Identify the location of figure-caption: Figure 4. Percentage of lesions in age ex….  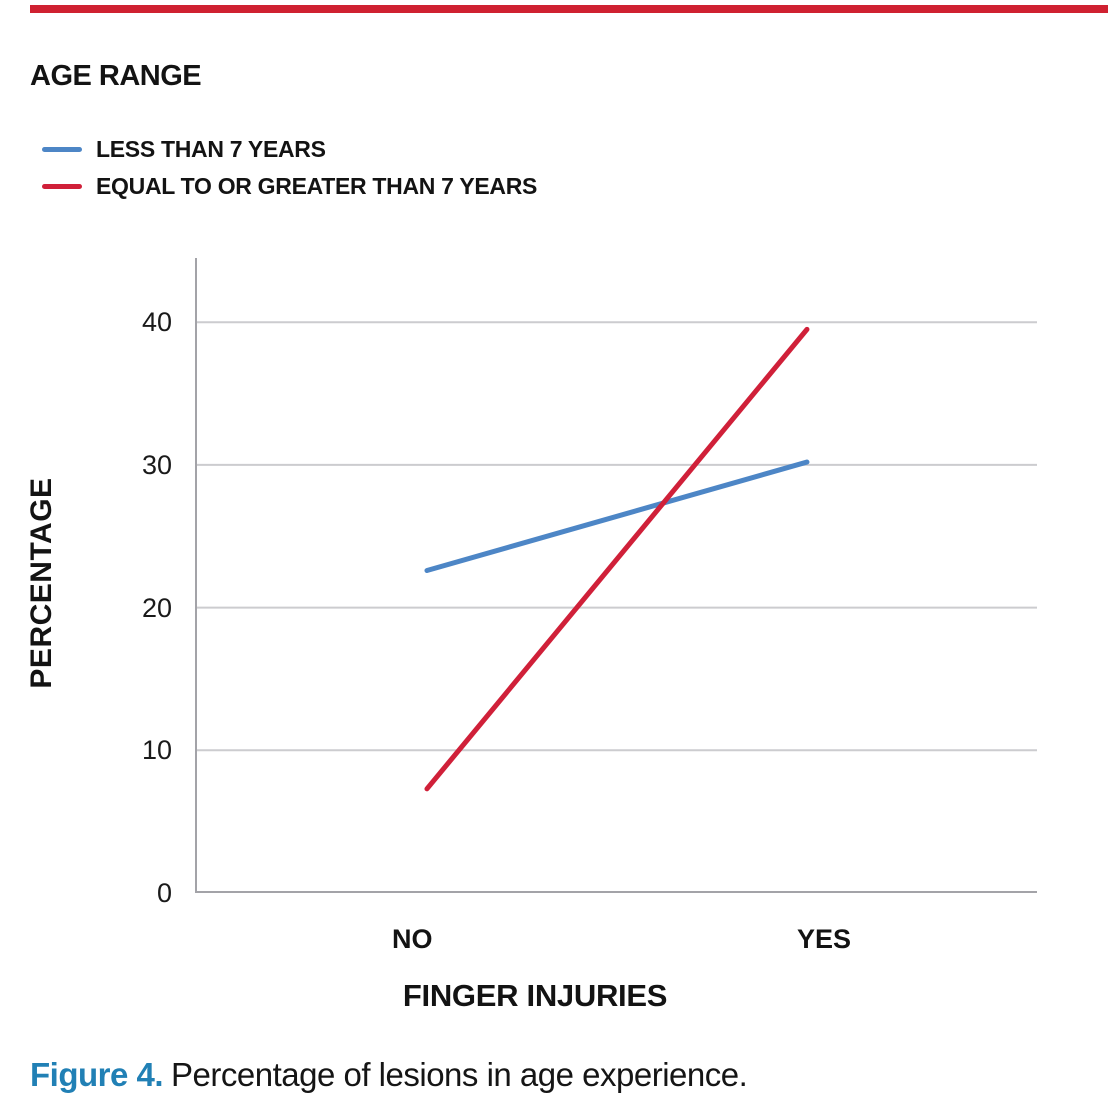
(389, 1075).